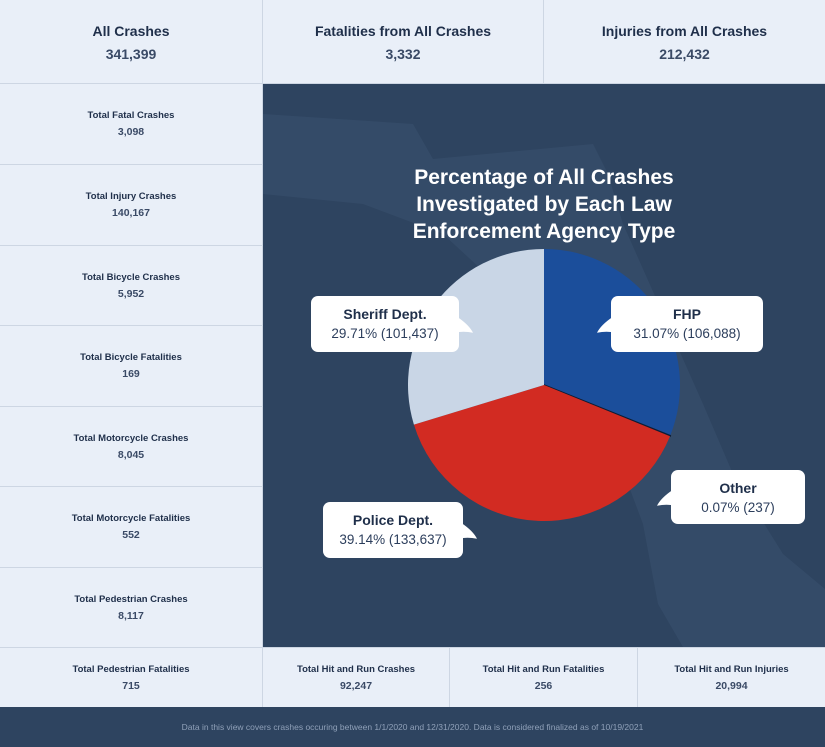  Describe the element at coordinates (544, 204) in the screenshot. I see `chart-title-line-2: Investigated by Each Law` at that location.